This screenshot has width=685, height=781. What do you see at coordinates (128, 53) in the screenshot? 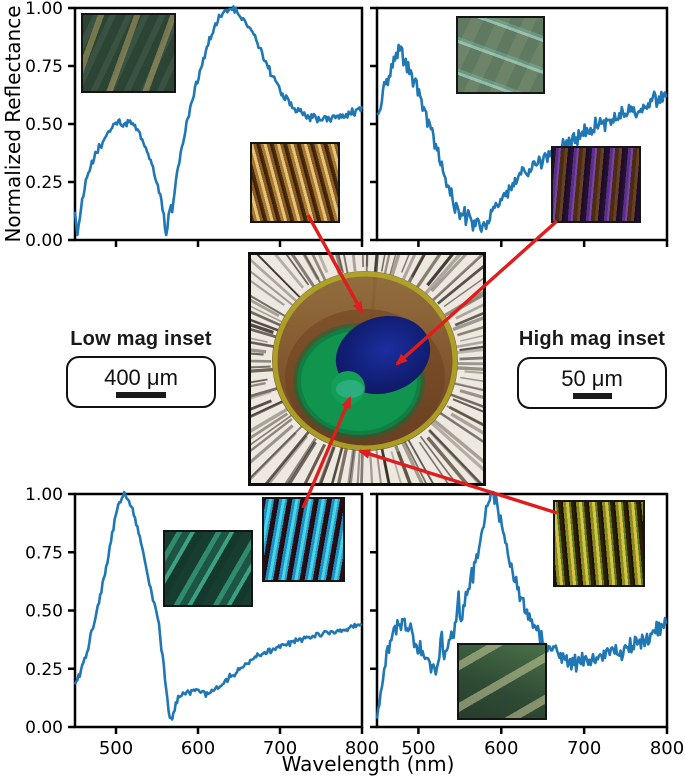
I see `low-mag-inset-image-top-left` at bounding box center [128, 53].